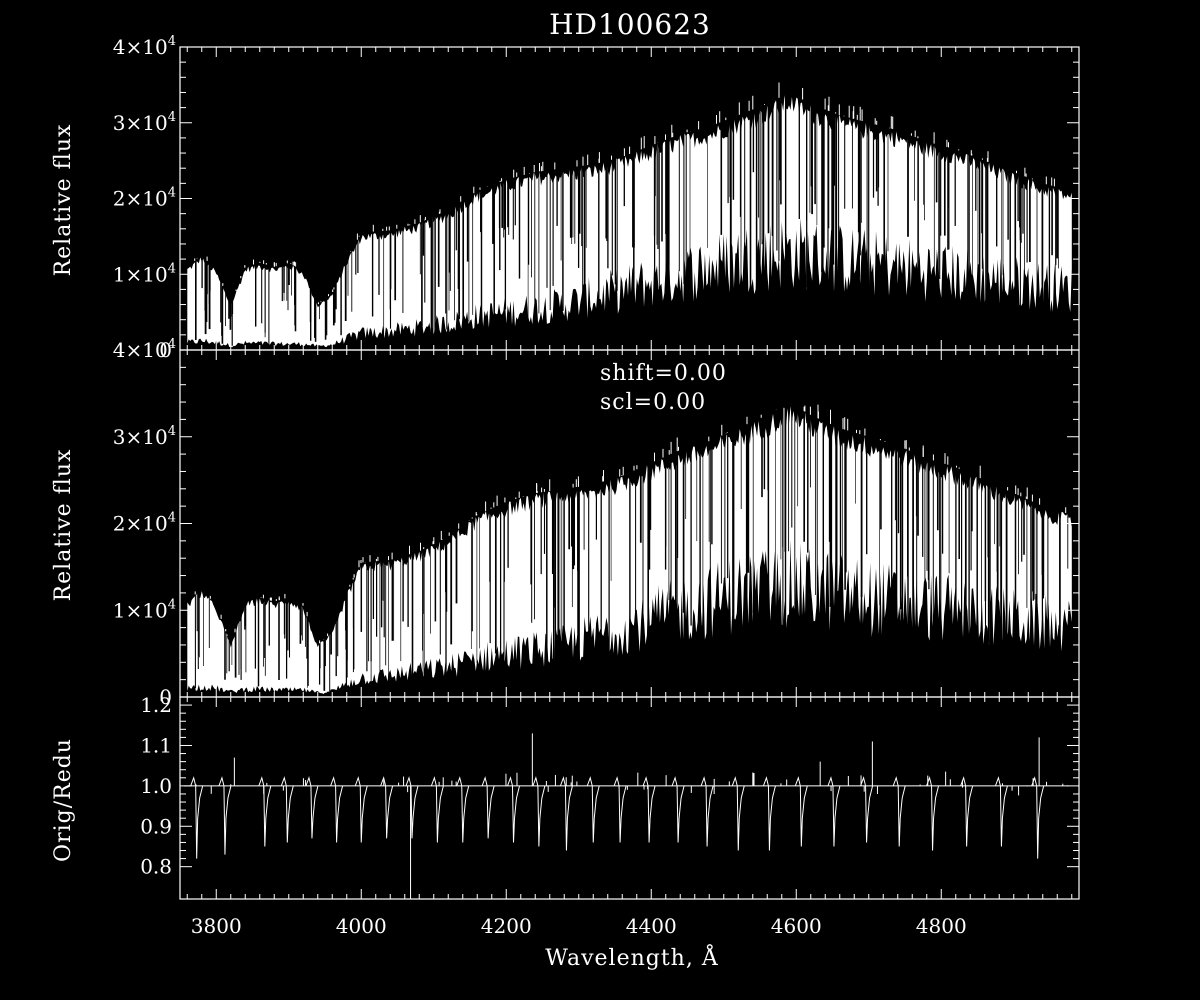  What do you see at coordinates (156, 867) in the screenshot?
I see `y-tick-label: 0.8` at bounding box center [156, 867].